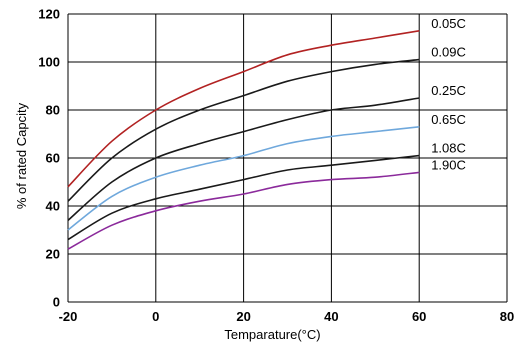  I want to click on x-tick-label: -20, so click(68, 316).